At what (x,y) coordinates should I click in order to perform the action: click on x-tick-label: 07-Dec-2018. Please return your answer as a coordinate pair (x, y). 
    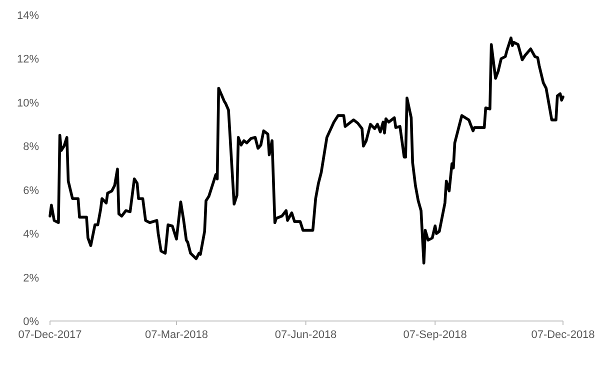
    Looking at the image, I should click on (563, 335).